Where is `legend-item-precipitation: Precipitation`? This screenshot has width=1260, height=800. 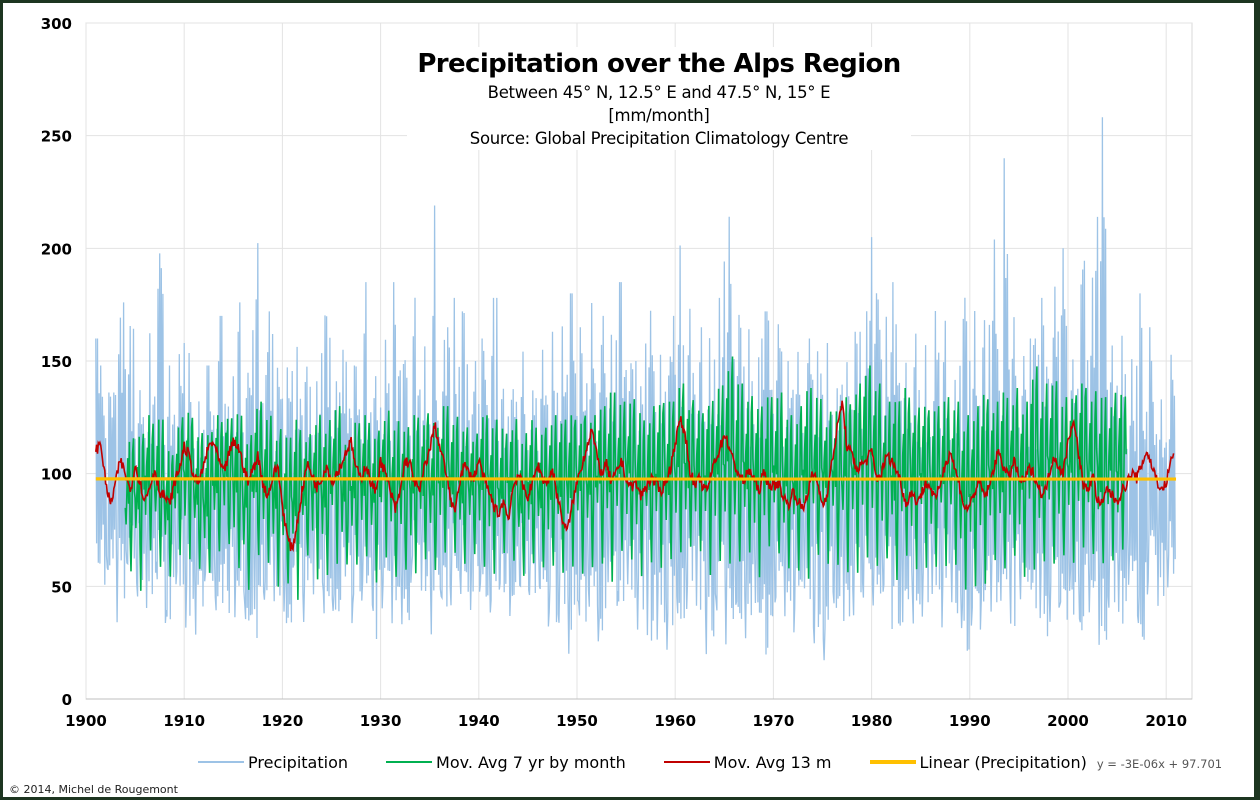
legend-item-precipitation: Precipitation is located at coordinates (273, 762).